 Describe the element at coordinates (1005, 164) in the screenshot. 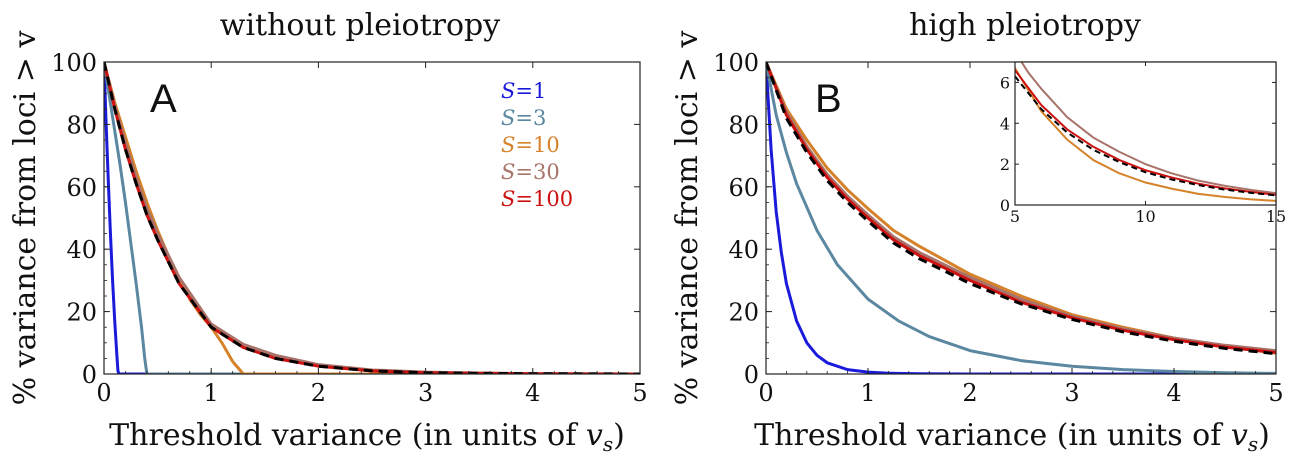

I see `y-tick-label: 2` at that location.